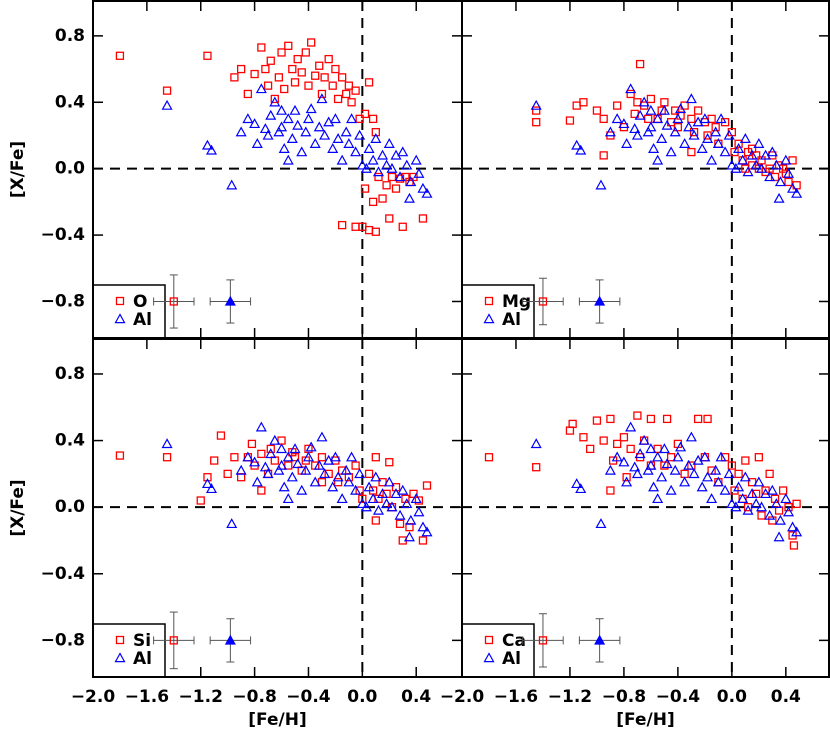 Image resolution: width=830 pixels, height=734 pixels. I want to click on error-center, so click(230, 639).